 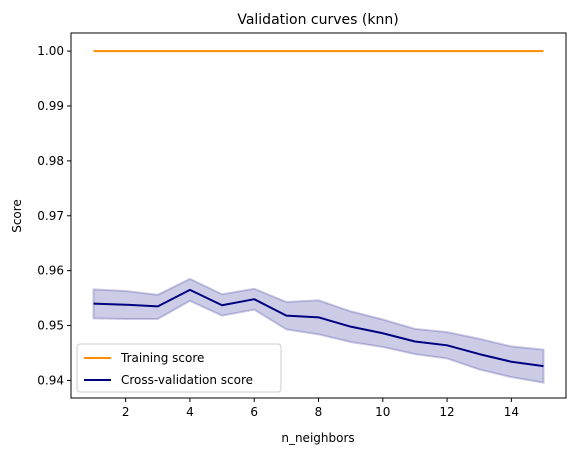 What do you see at coordinates (179, 368) in the screenshot?
I see `legend: Training score Cross-validation score` at bounding box center [179, 368].